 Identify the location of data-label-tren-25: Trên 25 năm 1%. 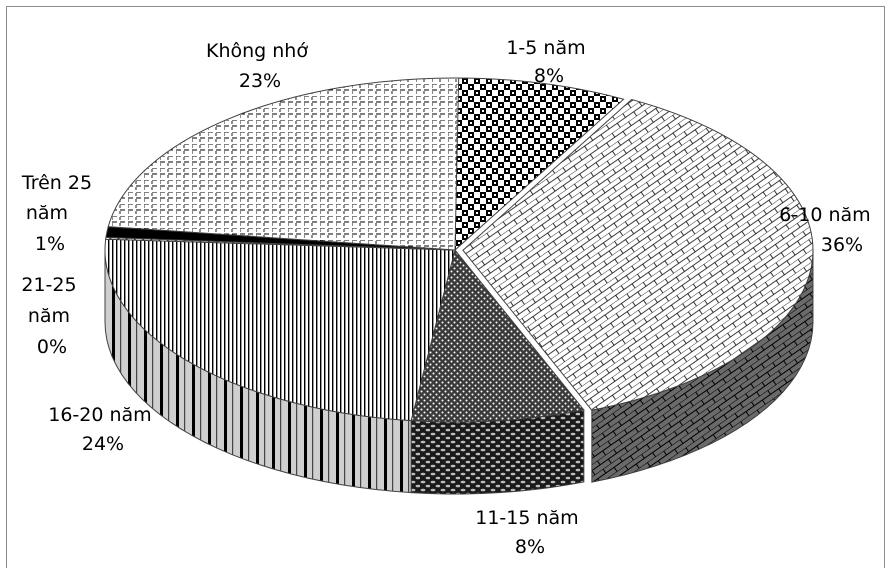
(59, 213).